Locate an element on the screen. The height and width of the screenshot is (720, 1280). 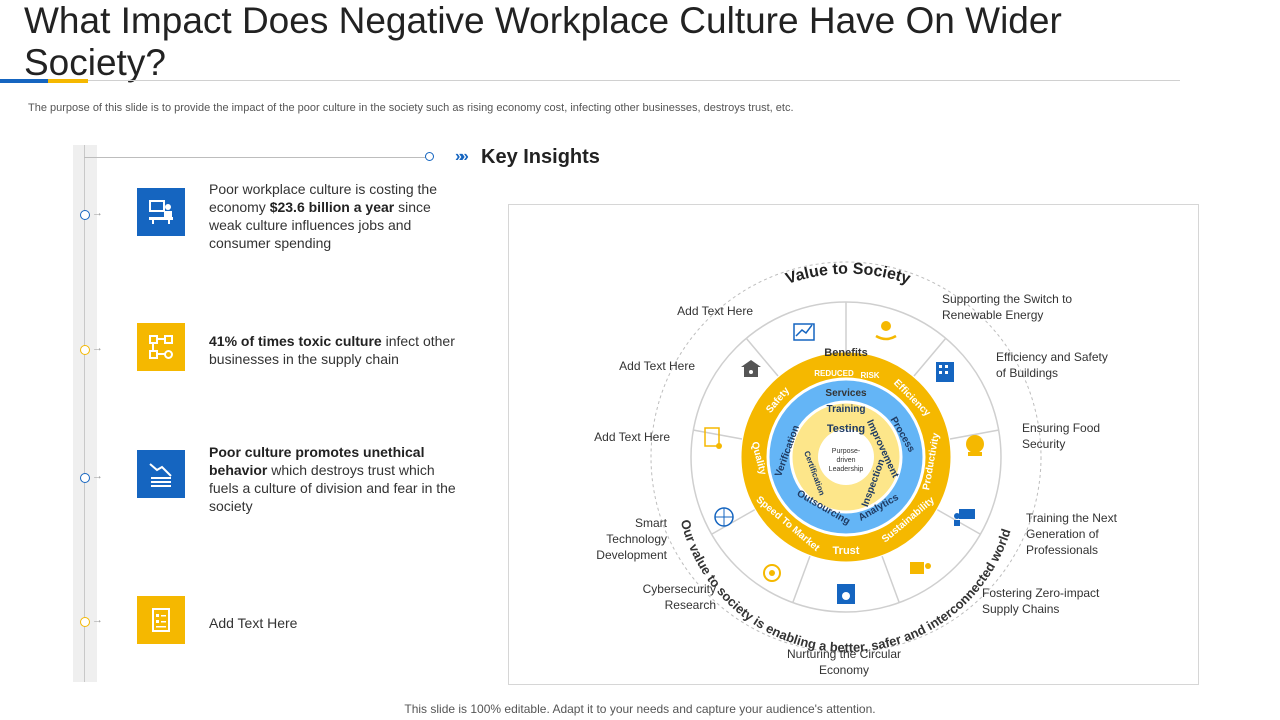
service-testing: Testing is located at coordinates (846, 429).